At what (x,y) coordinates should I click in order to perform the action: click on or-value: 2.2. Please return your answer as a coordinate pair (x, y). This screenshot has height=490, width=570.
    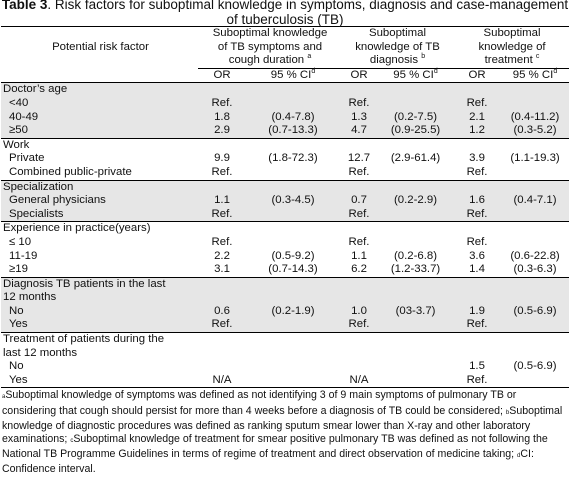
    Looking at the image, I should click on (222, 255).